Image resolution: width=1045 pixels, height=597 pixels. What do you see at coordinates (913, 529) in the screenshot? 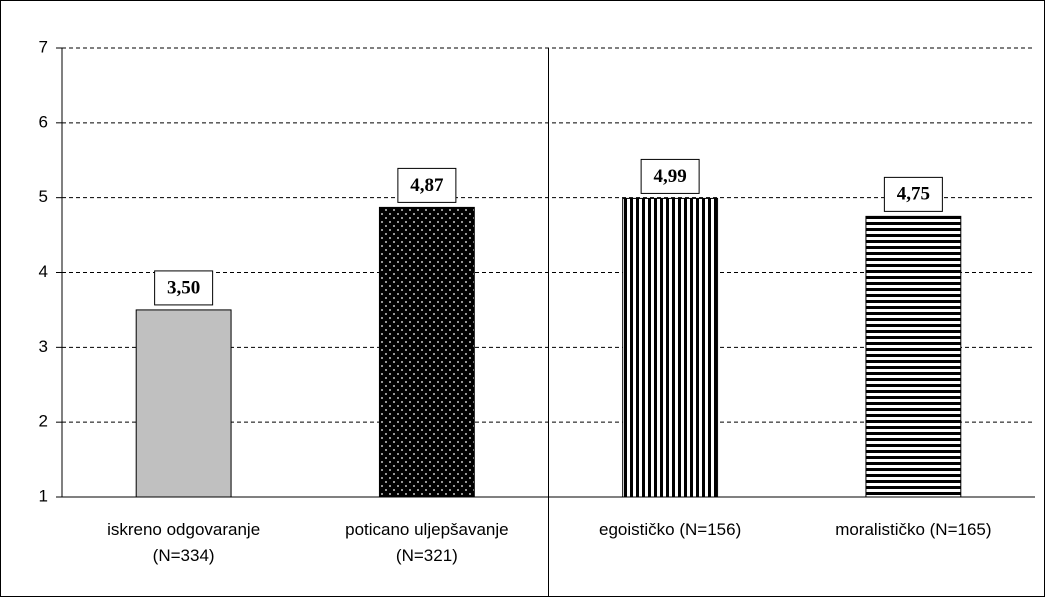
I see `x-tick-label: moralističko (N=165)` at bounding box center [913, 529].